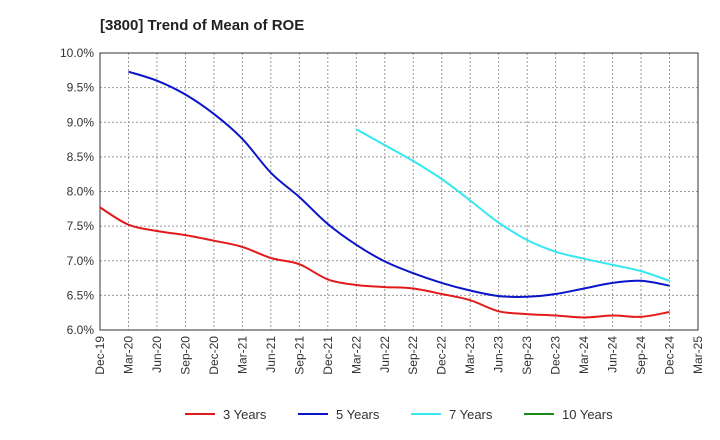  I want to click on x-tick-label: Mar-22, so click(356, 355).